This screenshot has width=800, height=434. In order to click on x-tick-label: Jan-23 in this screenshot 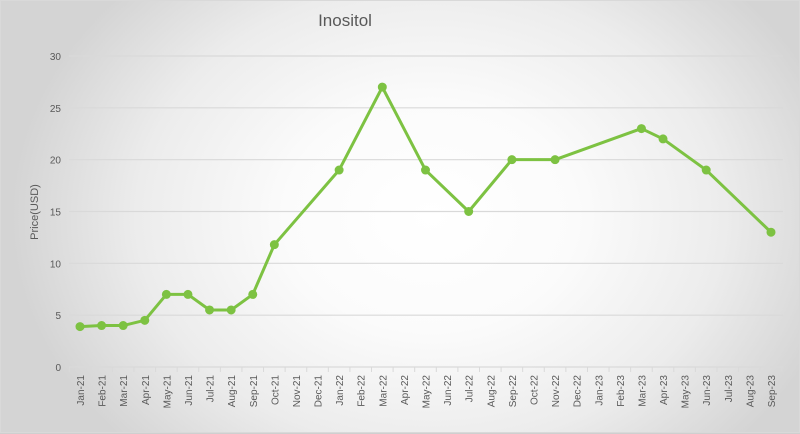, I will do `click(599, 390)`.